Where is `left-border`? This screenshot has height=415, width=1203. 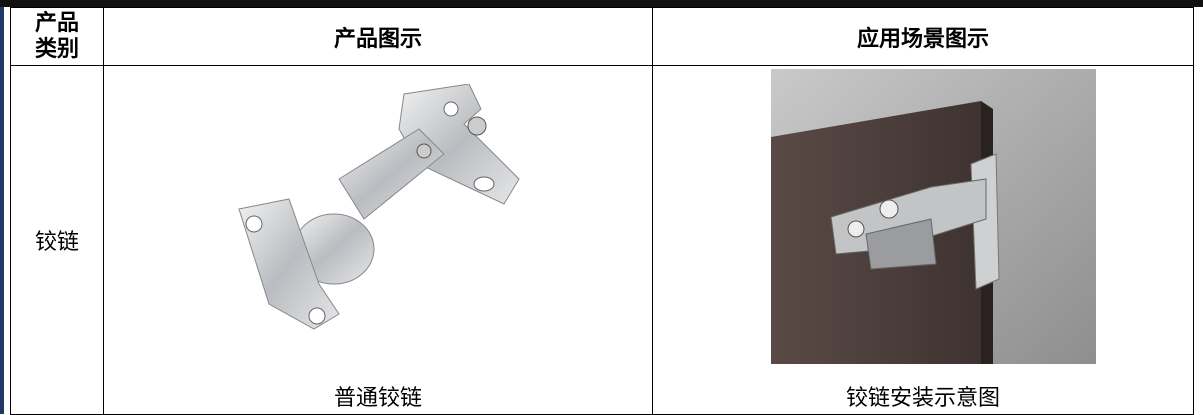 left-border is located at coordinates (2, 207).